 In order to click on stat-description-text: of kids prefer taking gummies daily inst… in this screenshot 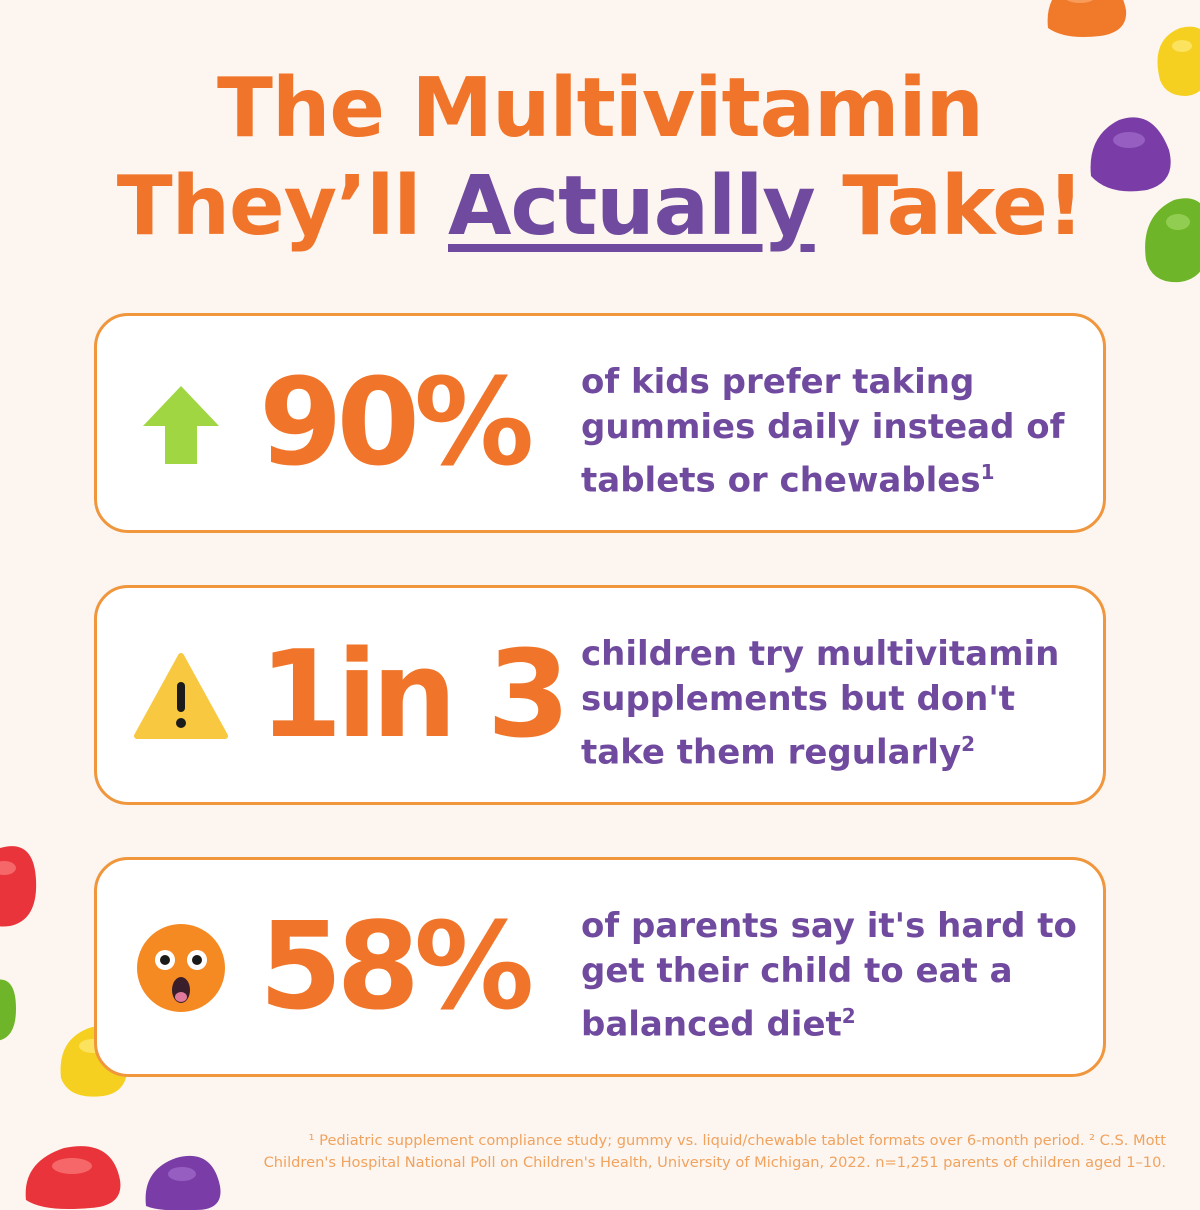, I will do `click(823, 431)`.